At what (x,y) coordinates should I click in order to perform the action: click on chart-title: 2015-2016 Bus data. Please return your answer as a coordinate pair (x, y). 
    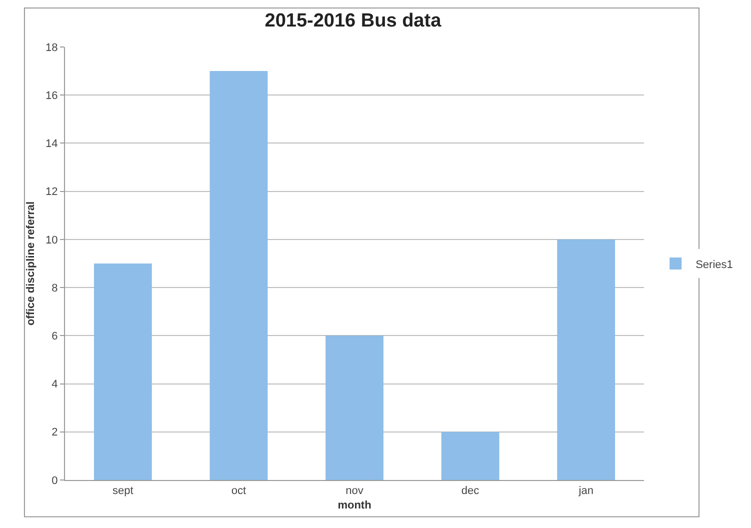
    Looking at the image, I should click on (353, 21).